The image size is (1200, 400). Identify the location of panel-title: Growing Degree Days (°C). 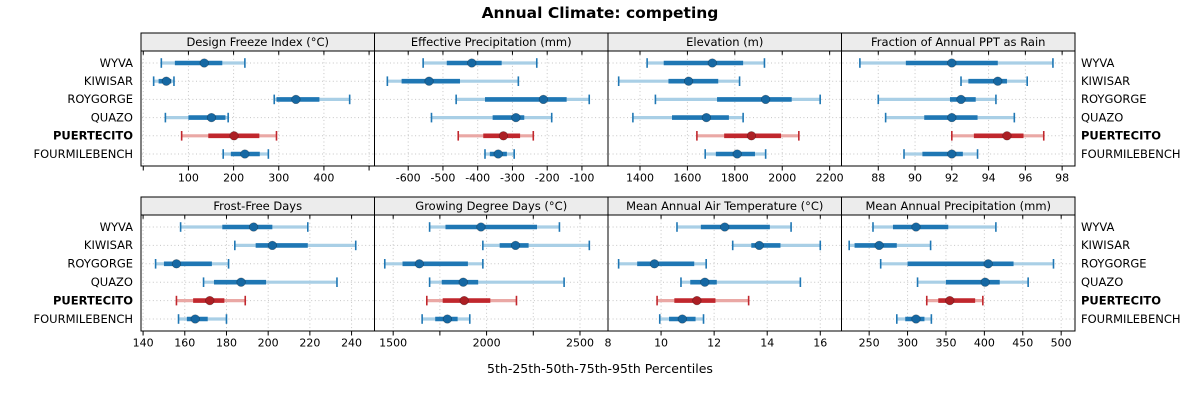
(491, 206).